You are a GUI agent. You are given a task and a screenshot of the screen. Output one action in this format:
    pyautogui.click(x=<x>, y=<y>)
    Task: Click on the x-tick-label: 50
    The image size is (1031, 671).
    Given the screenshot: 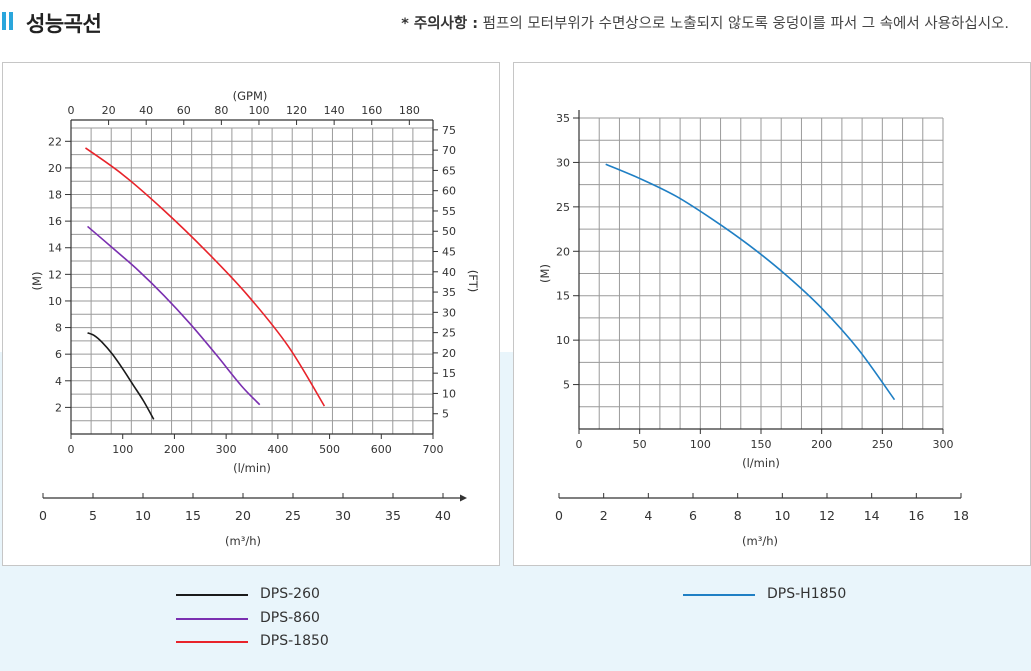 What is the action you would take?
    pyautogui.click(x=640, y=444)
    